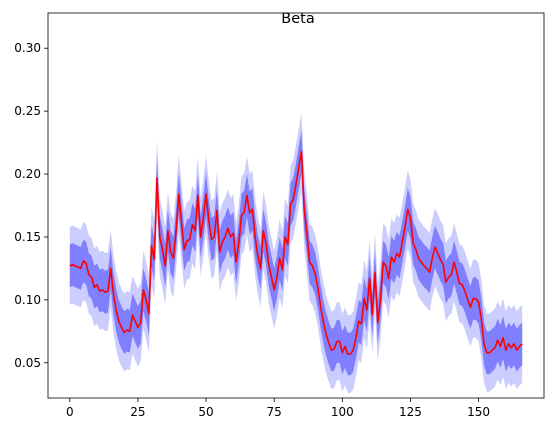 The width and height of the screenshot is (556, 435). I want to click on x-tick-label: 75, so click(274, 412).